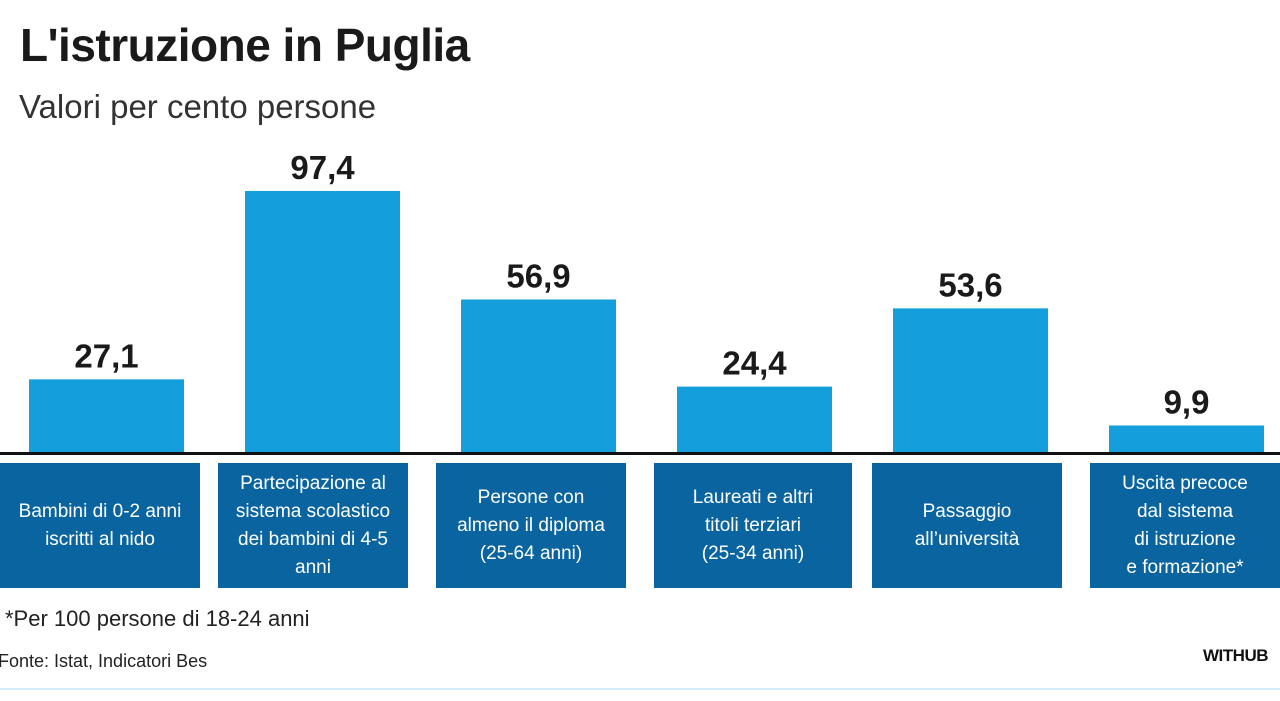  I want to click on value-label: 56,9, so click(538, 276).